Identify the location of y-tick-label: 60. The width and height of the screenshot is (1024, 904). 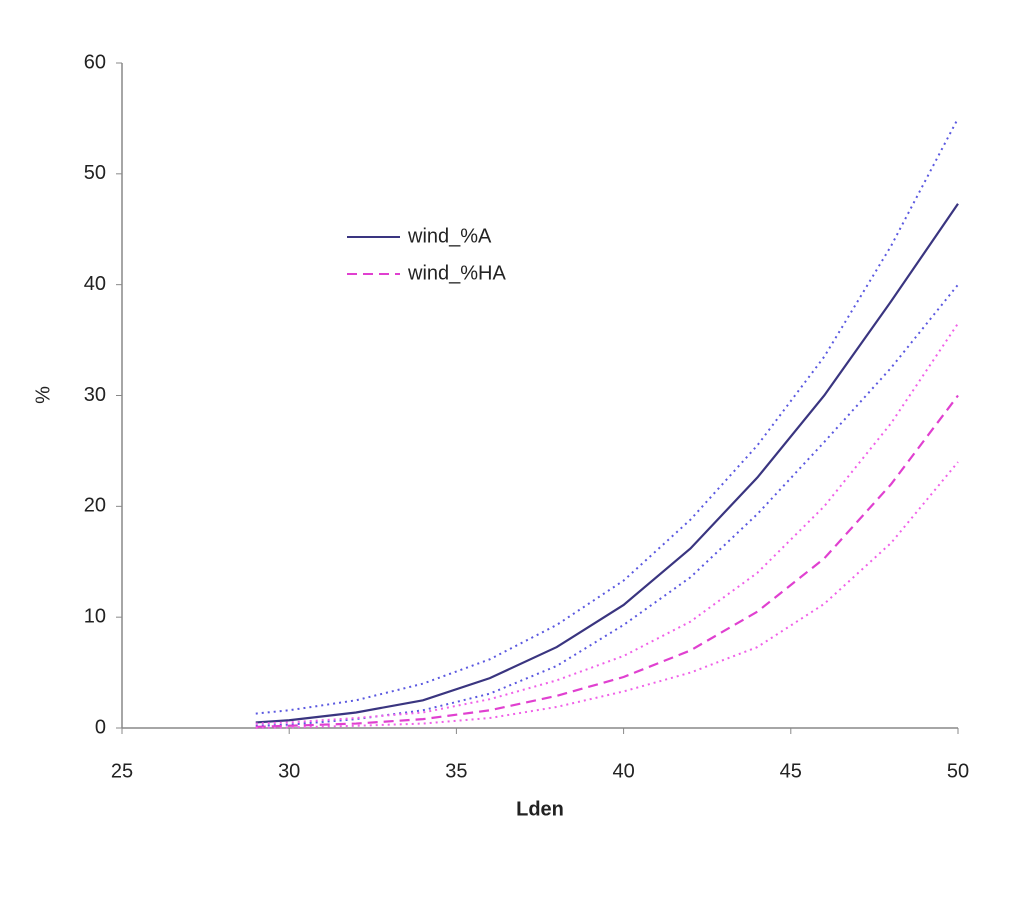
(95, 62).